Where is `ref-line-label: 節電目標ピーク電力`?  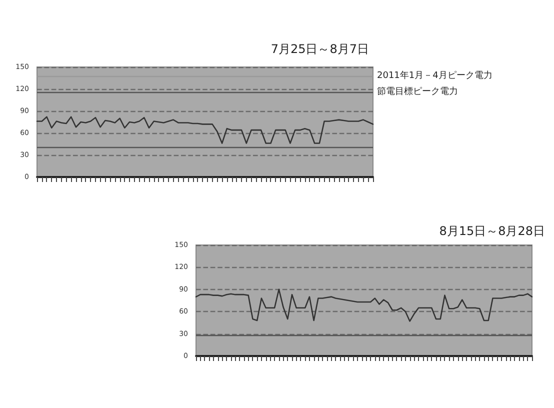 ref-line-label: 節電目標ピーク電力 is located at coordinates (417, 91).